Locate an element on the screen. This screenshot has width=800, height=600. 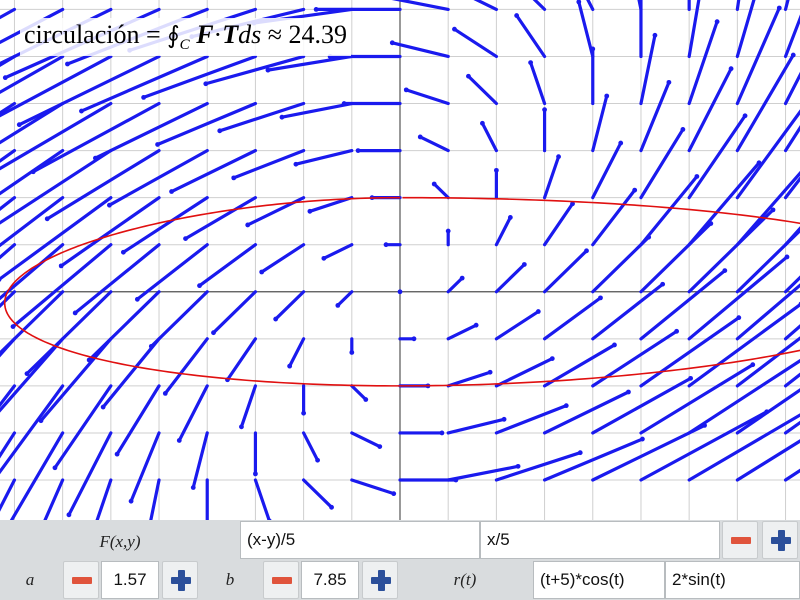
b-value-field: 7.85 is located at coordinates (330, 580).